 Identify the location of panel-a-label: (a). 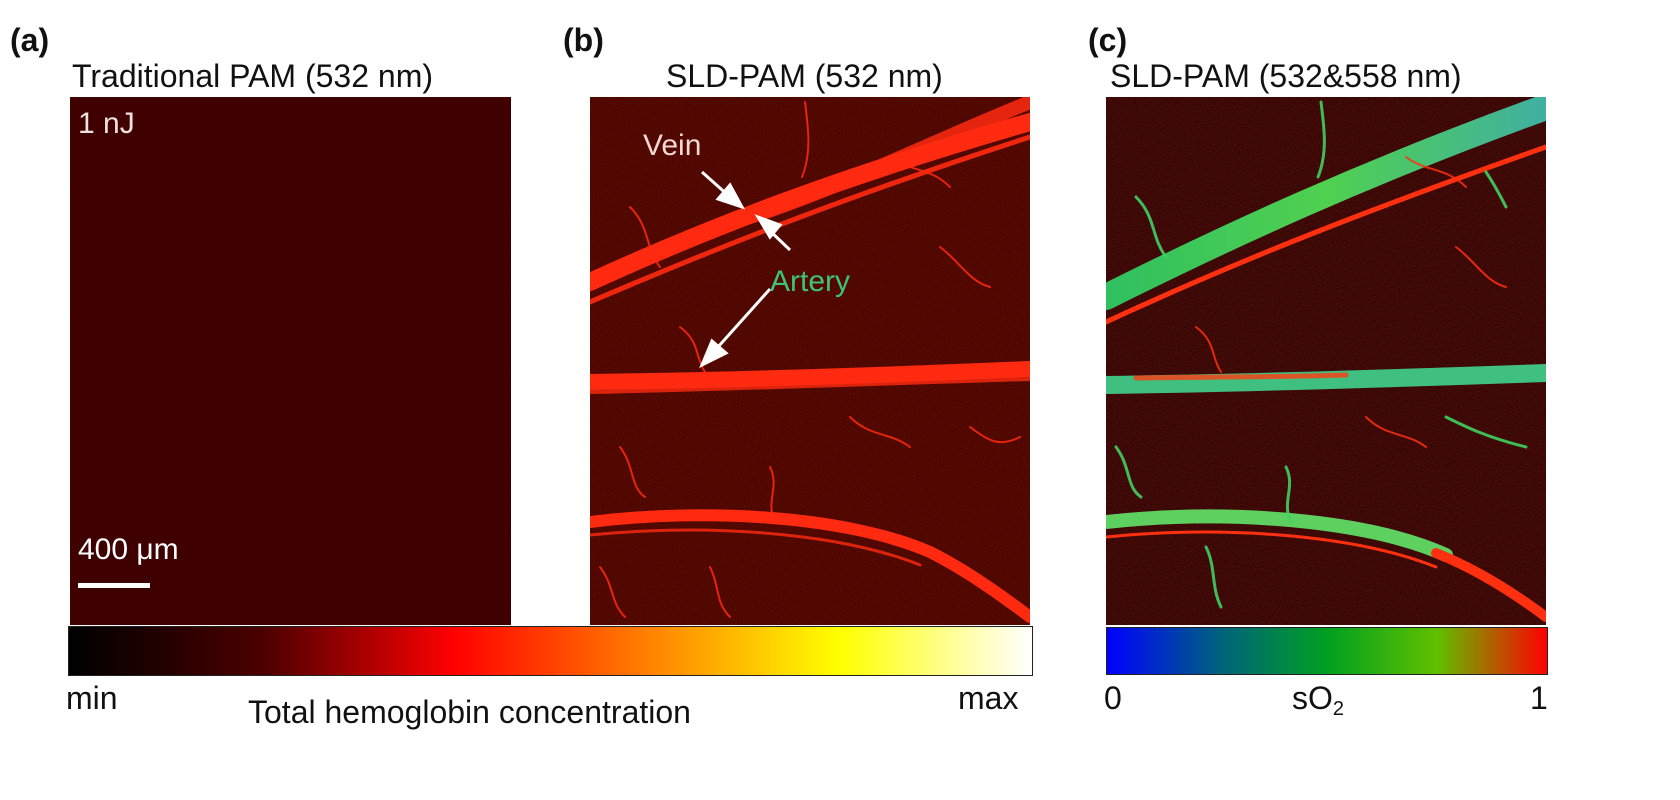
(30, 40).